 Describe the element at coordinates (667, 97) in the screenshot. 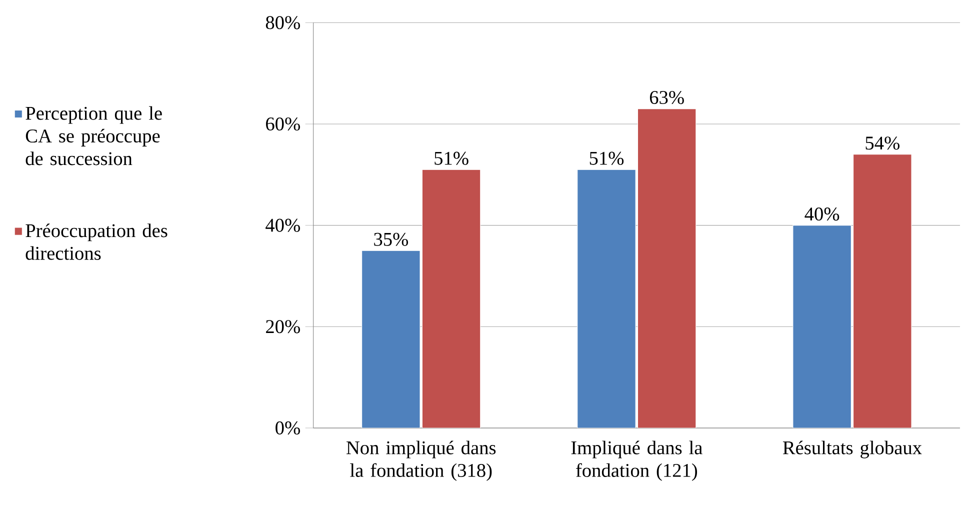

I see `data-label: 63%` at that location.